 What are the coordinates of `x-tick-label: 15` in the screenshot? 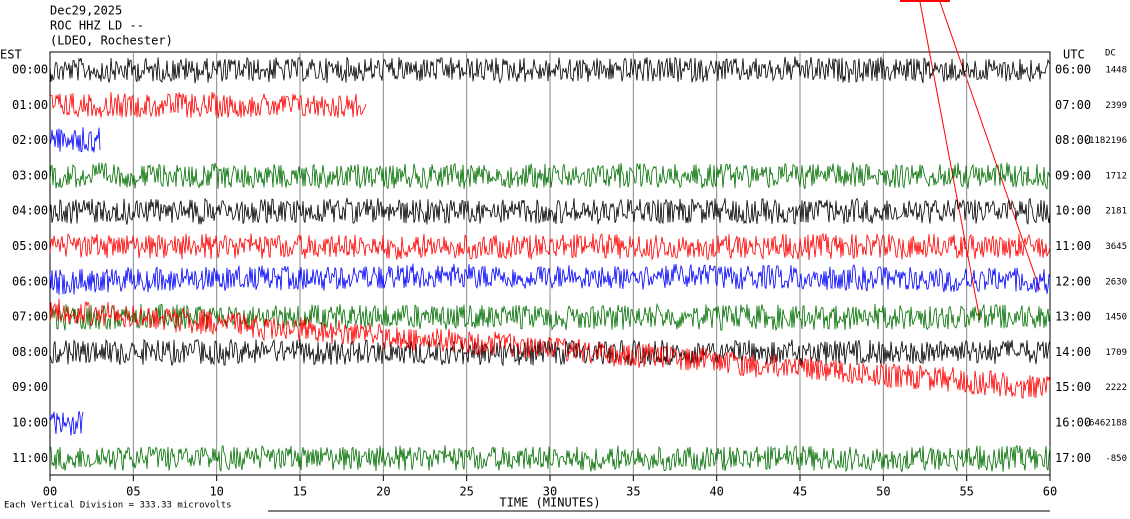 It's located at (300, 492).